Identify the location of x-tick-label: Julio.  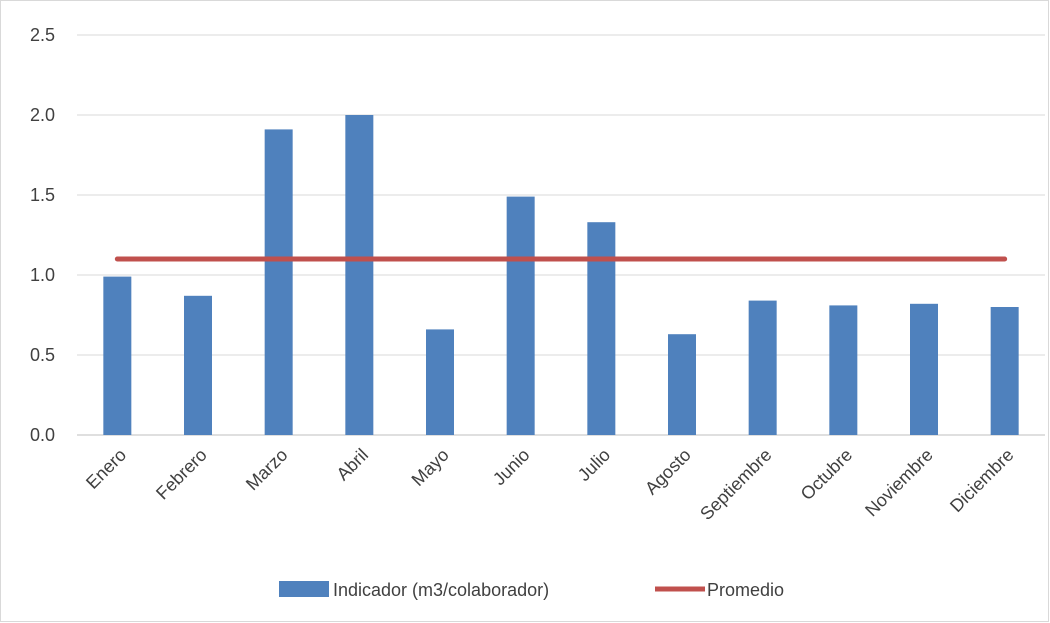
(594, 465).